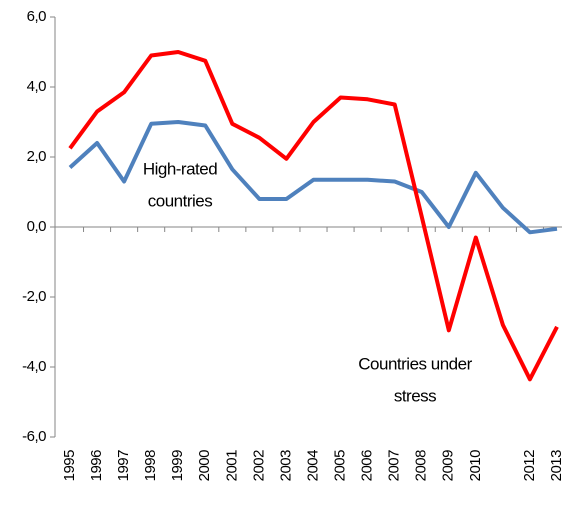 Image resolution: width=568 pixels, height=507 pixels. I want to click on y-tick-label: 4,0, so click(37, 86).